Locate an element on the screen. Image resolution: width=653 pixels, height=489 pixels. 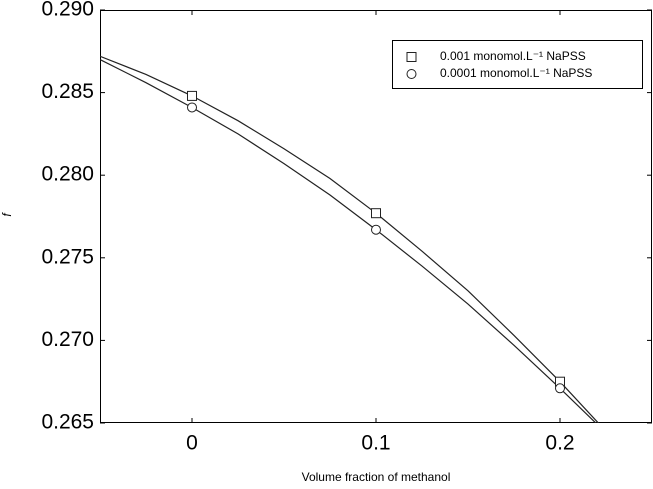
y-tick-label: 0.285 is located at coordinates (67, 91).